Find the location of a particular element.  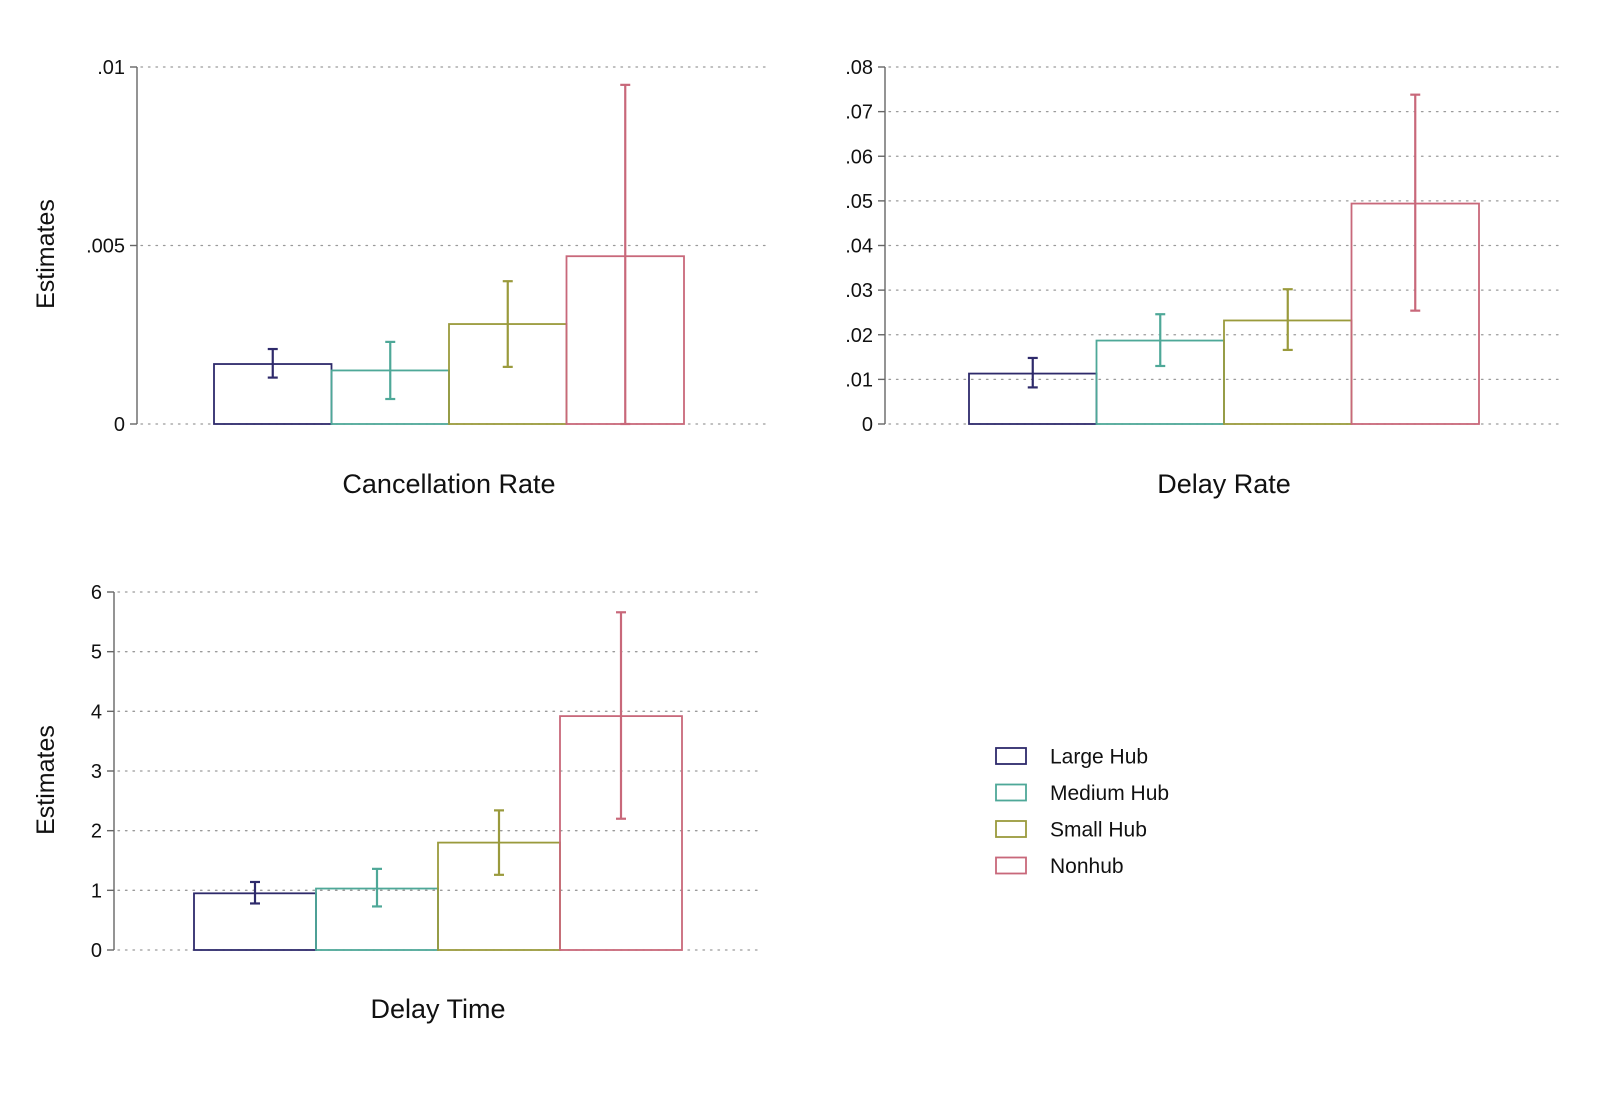

legend-item: Large Hub is located at coordinates (1071, 757).